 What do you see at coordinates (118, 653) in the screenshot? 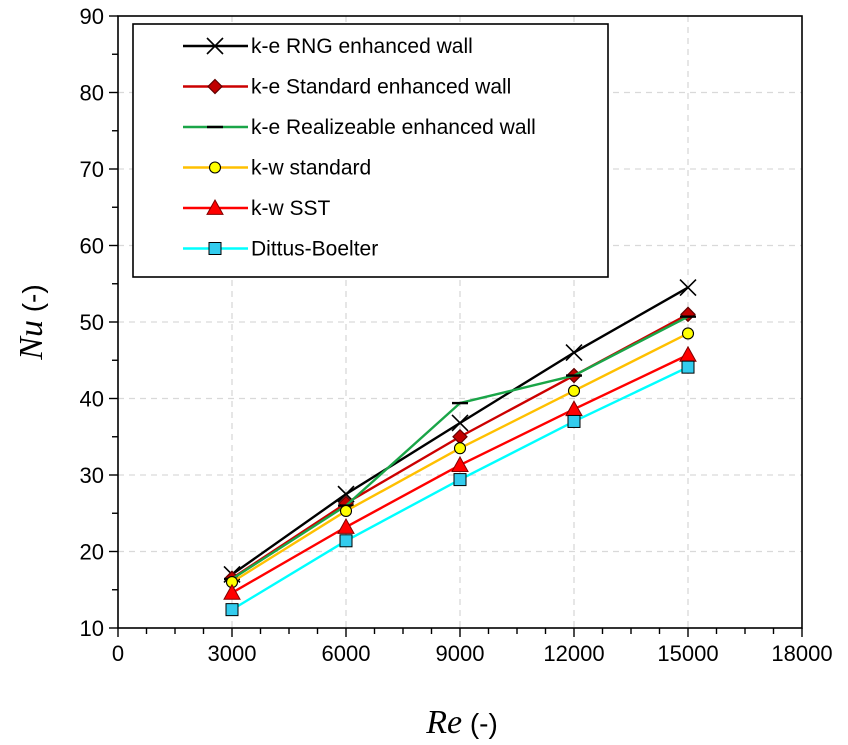
I see `x-tick-label: 0` at bounding box center [118, 653].